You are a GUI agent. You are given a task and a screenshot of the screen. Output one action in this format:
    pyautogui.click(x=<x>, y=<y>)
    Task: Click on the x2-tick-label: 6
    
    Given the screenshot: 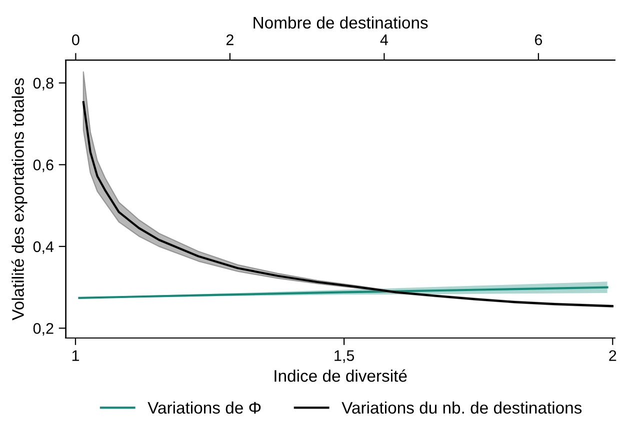 What is the action you would take?
    pyautogui.click(x=538, y=40)
    